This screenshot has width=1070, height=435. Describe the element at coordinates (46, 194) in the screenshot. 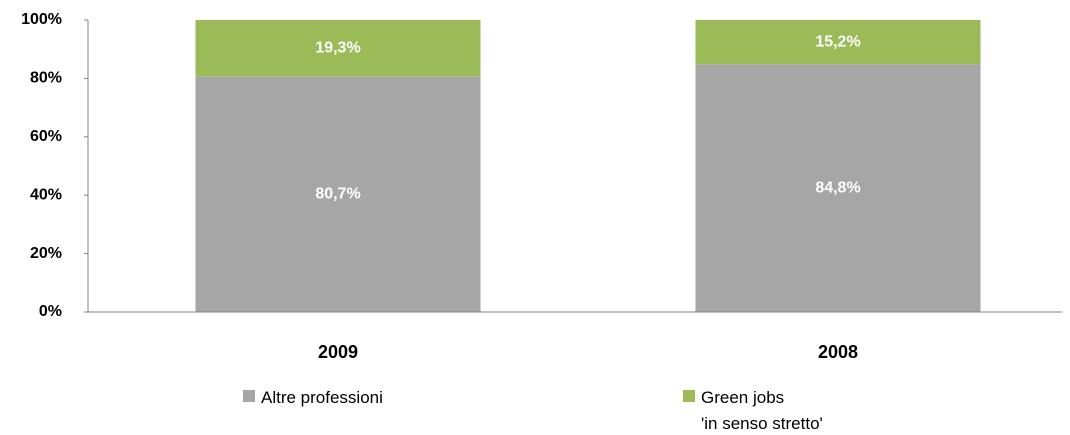

I see `y-tick-label: 40%` at that location.